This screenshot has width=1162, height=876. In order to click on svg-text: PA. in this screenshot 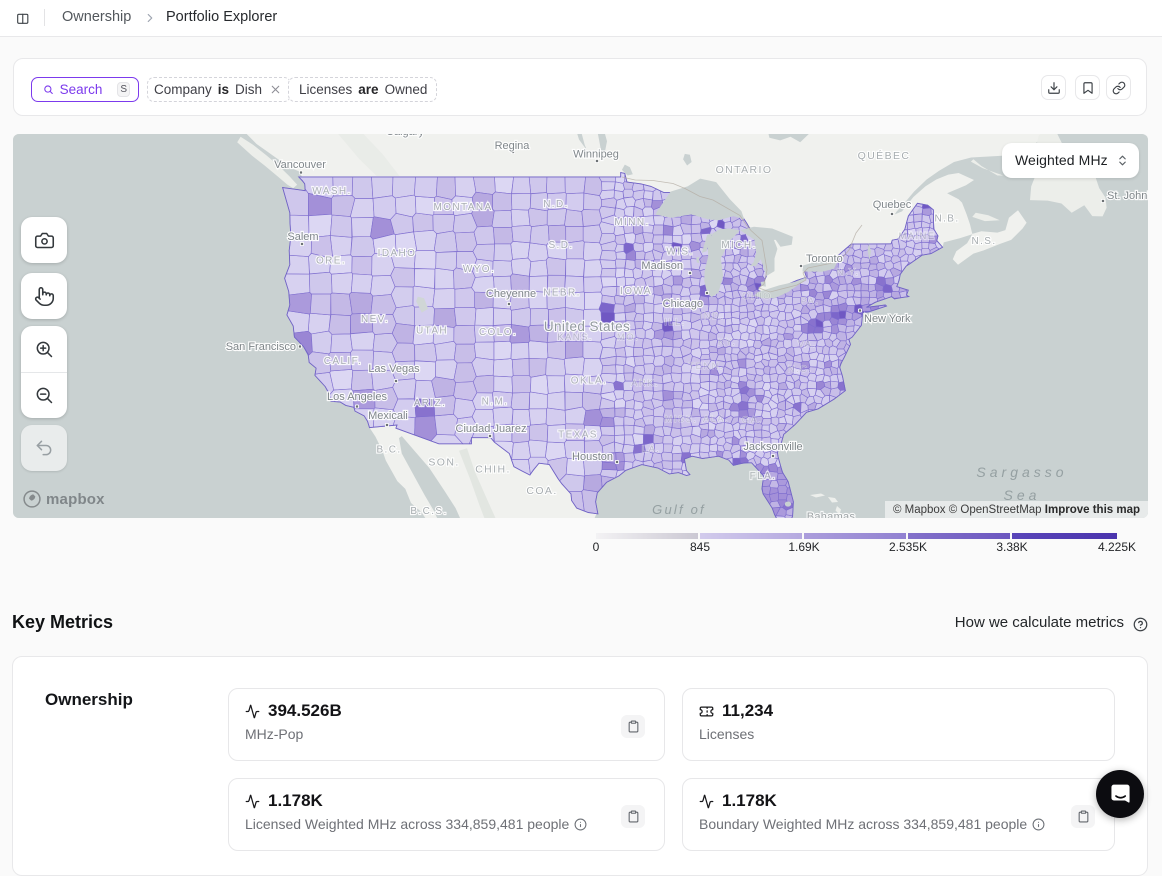, I will do `click(810, 301)`.